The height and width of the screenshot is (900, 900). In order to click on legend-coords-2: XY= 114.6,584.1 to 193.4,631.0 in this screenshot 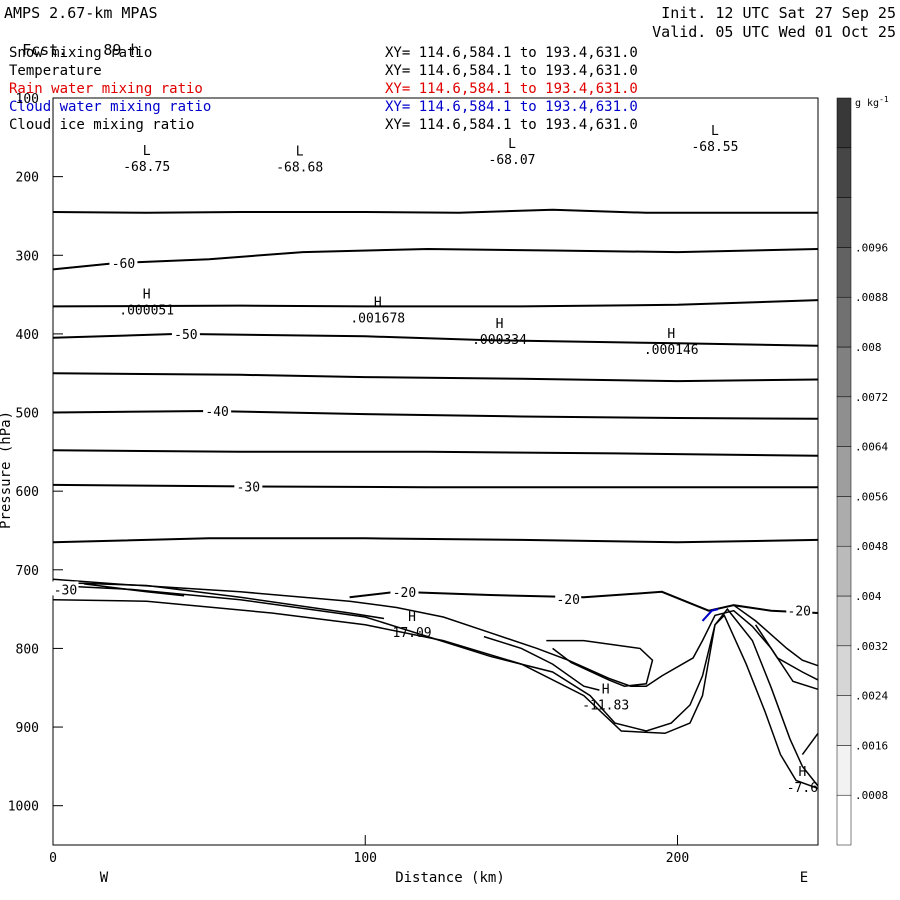, I will do `click(511, 89)`.